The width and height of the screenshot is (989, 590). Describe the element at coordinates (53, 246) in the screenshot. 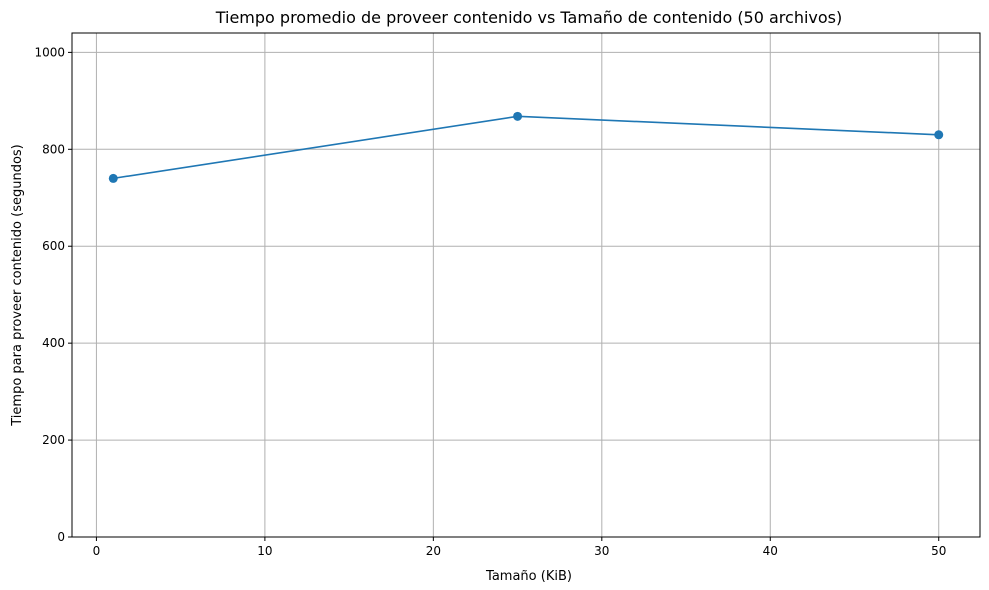

I see `y-tick-label: 600` at that location.